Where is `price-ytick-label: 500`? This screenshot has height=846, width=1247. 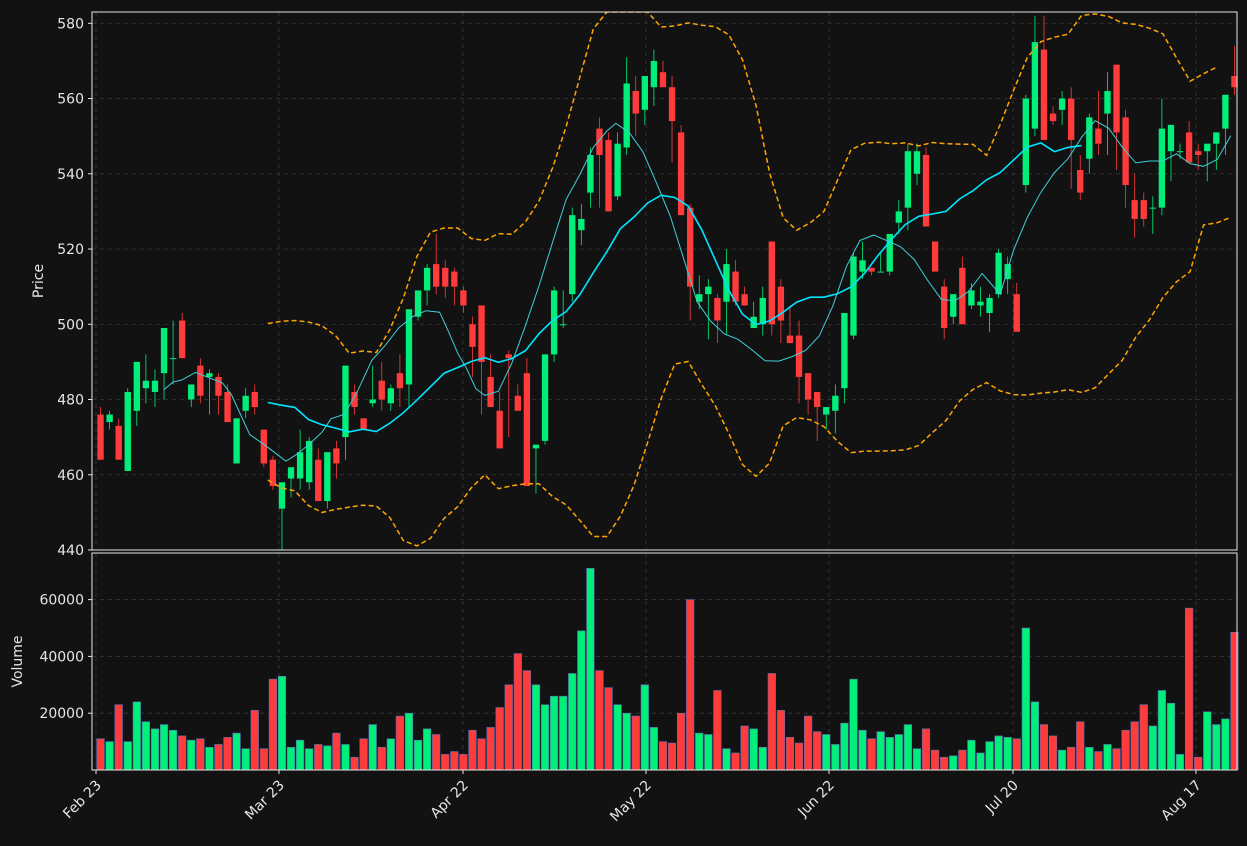 price-ytick-label: 500 is located at coordinates (70, 325).